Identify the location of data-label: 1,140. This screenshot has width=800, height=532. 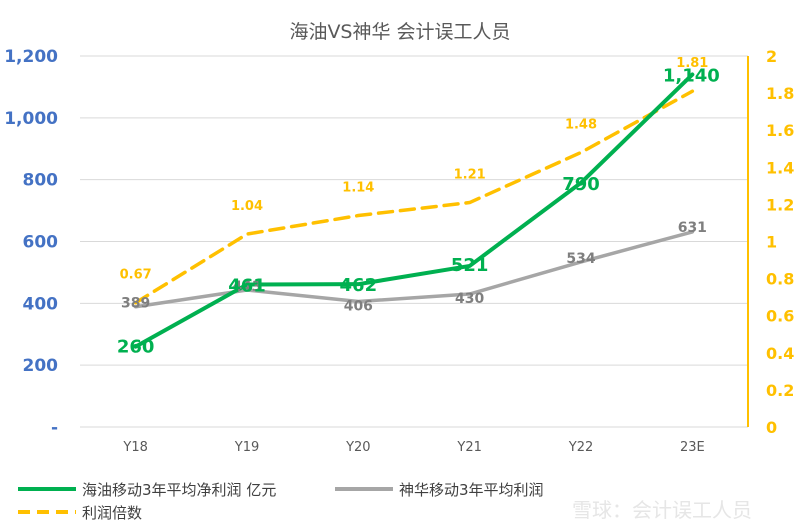
(691, 76).